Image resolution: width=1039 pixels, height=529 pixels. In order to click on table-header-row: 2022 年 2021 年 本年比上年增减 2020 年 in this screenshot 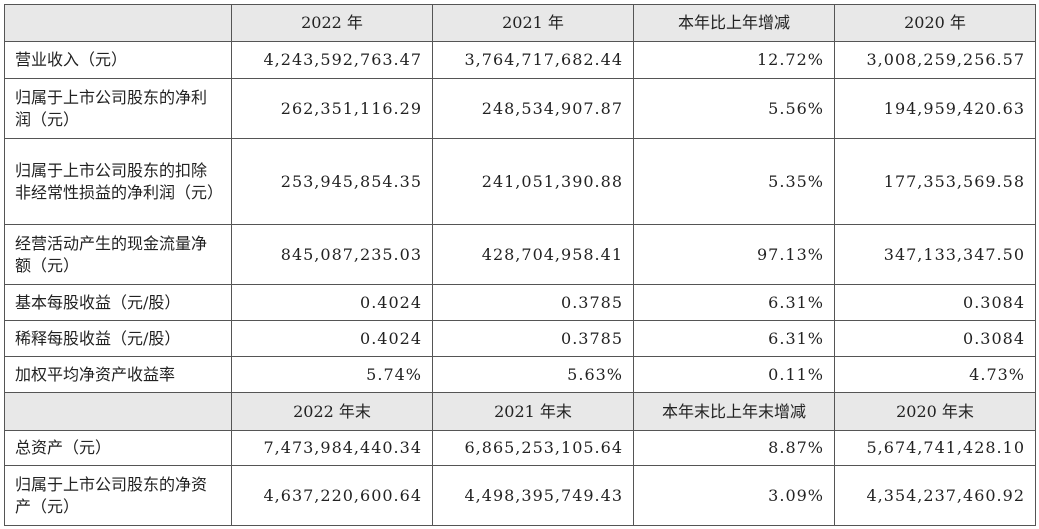, I will do `click(520, 23)`.